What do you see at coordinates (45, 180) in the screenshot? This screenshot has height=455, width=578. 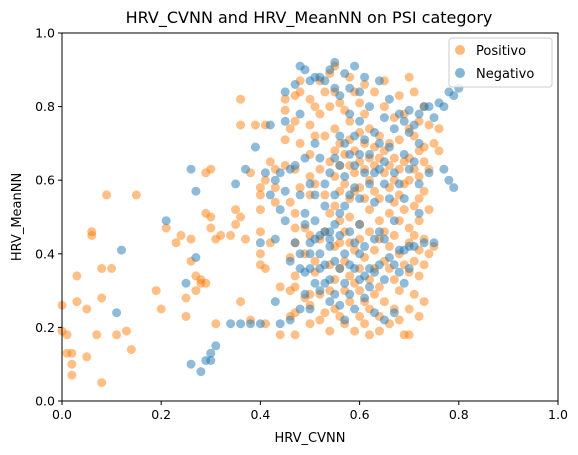 I see `y-tick-label-3: 0.6` at bounding box center [45, 180].